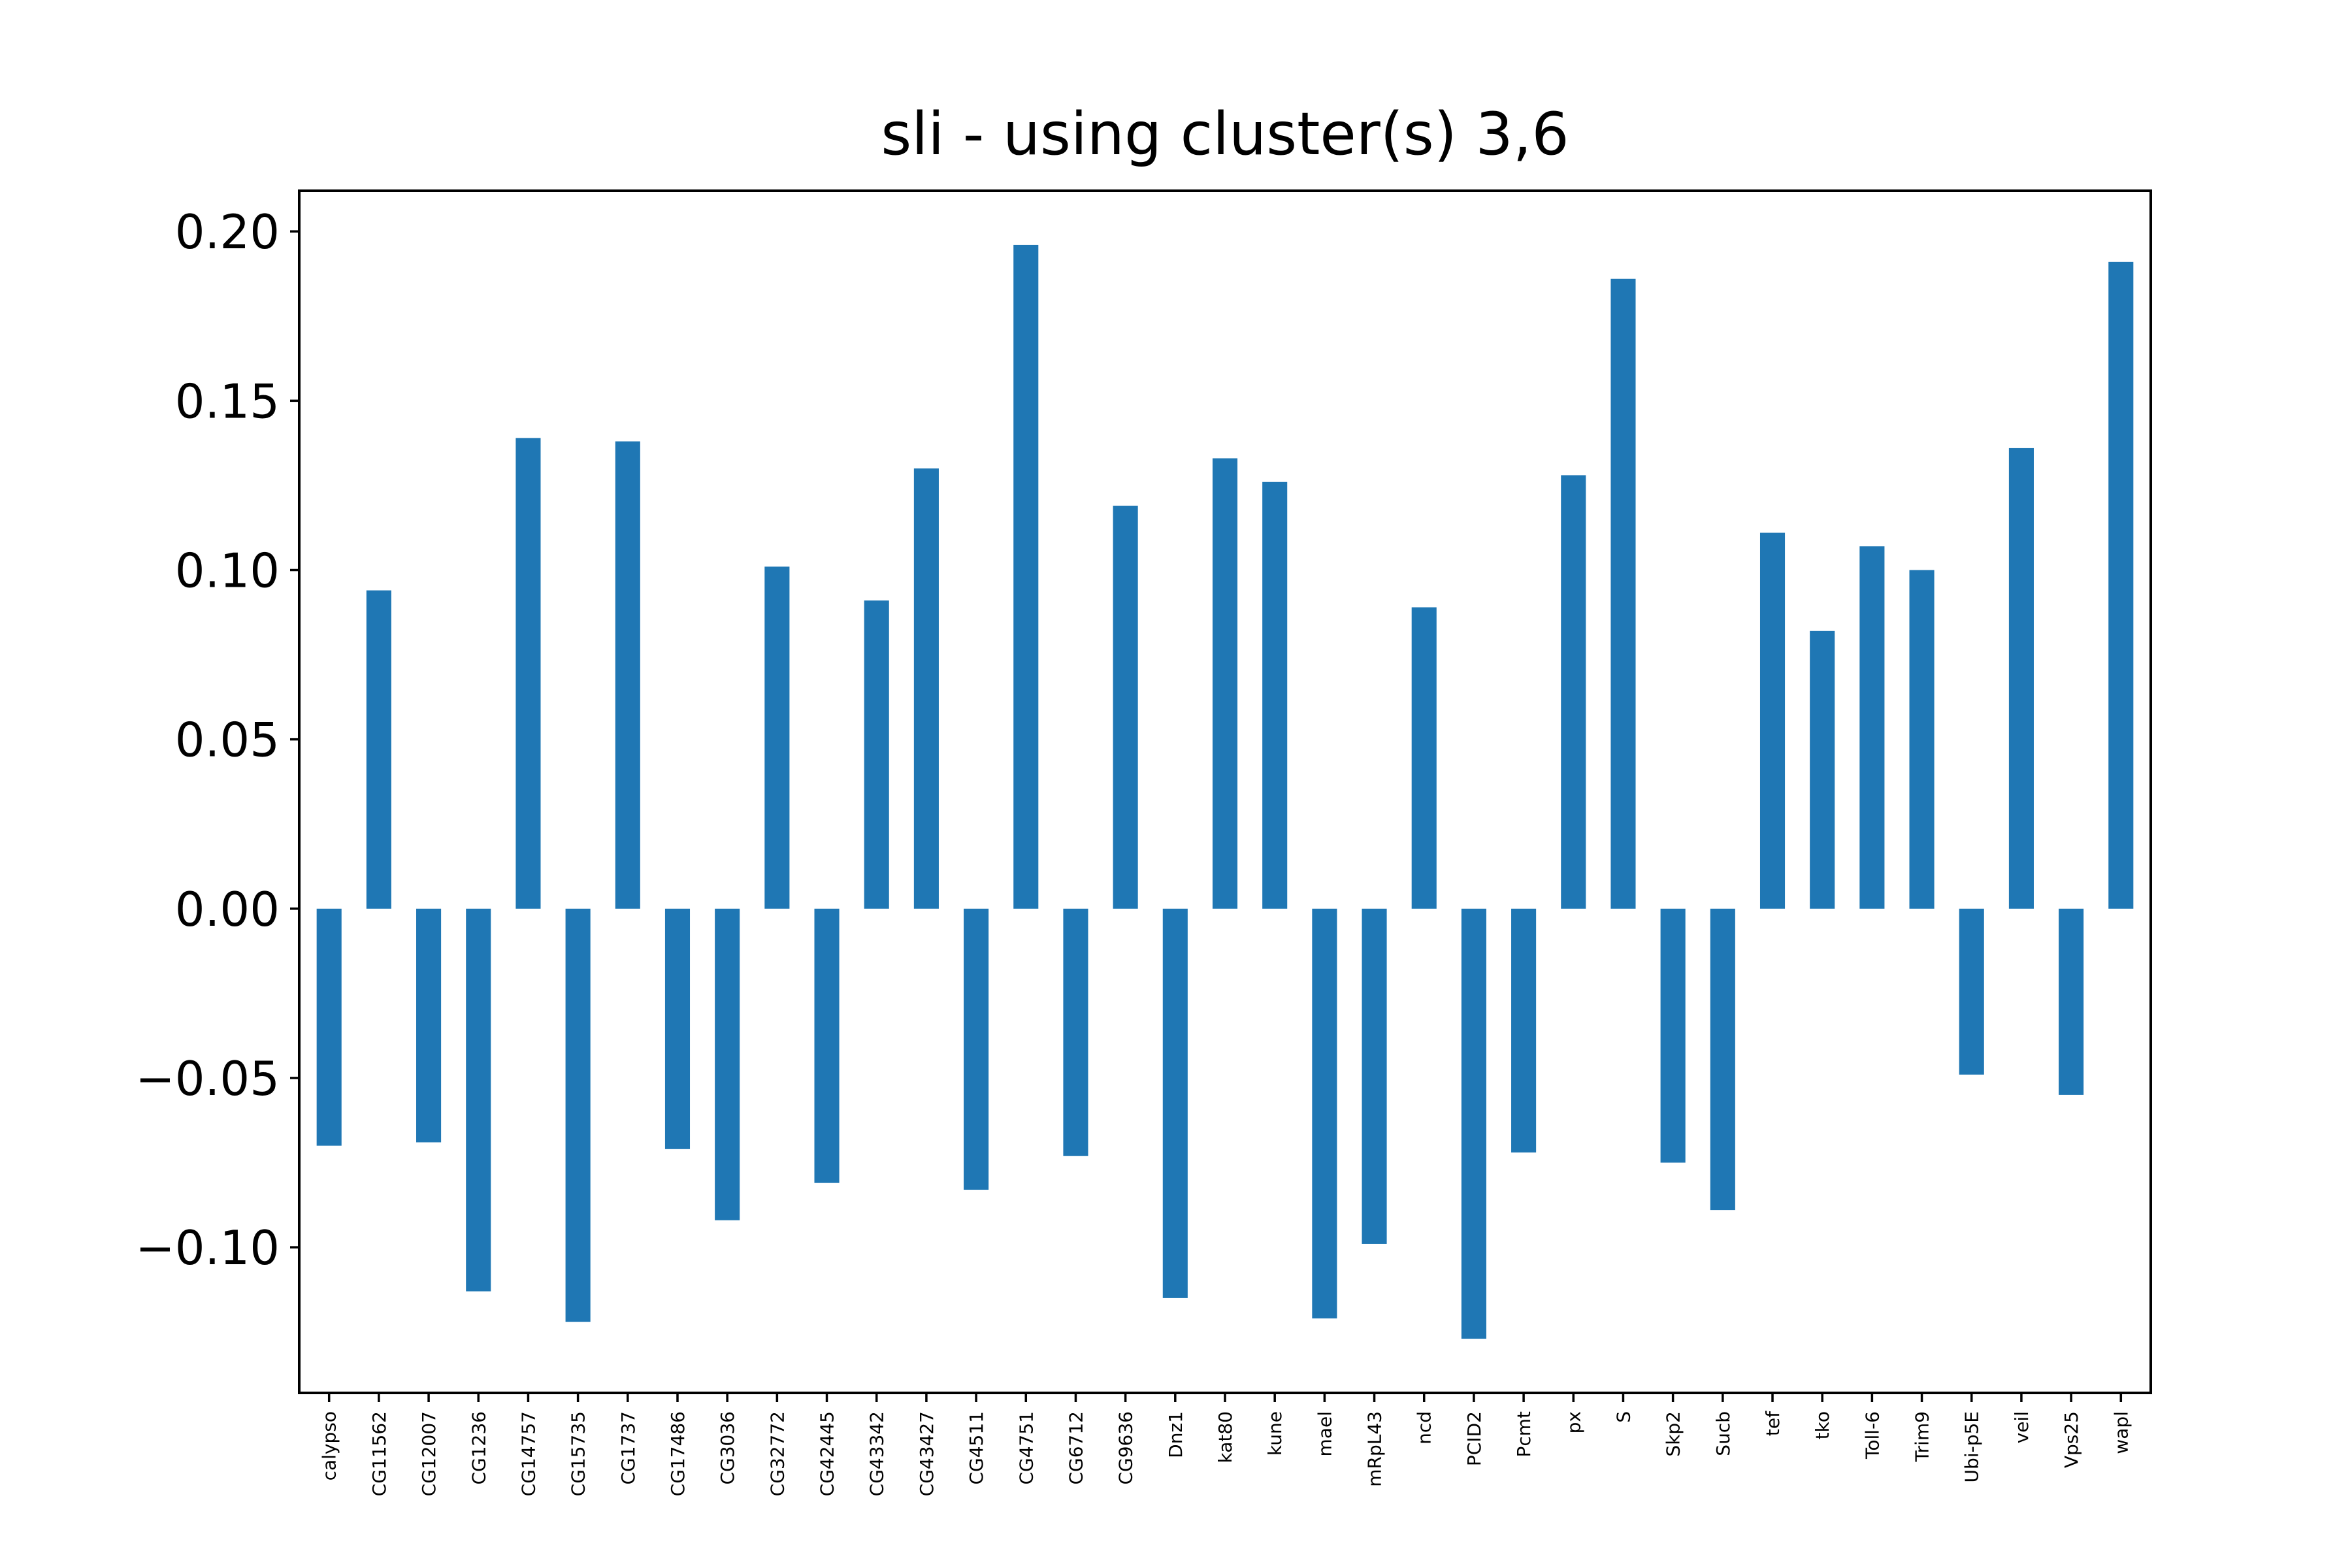  I want to click on y-tick-label: 0.05, so click(227, 740).